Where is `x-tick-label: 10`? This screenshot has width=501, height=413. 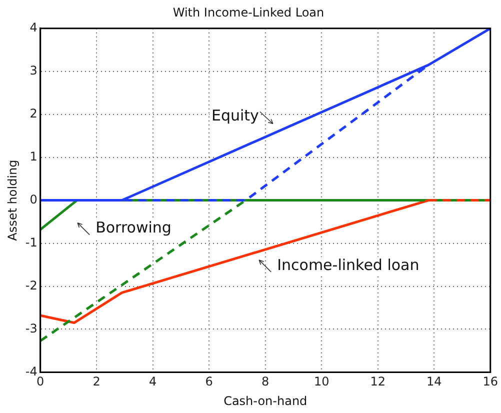
x-tick-label: 10 is located at coordinates (322, 381).